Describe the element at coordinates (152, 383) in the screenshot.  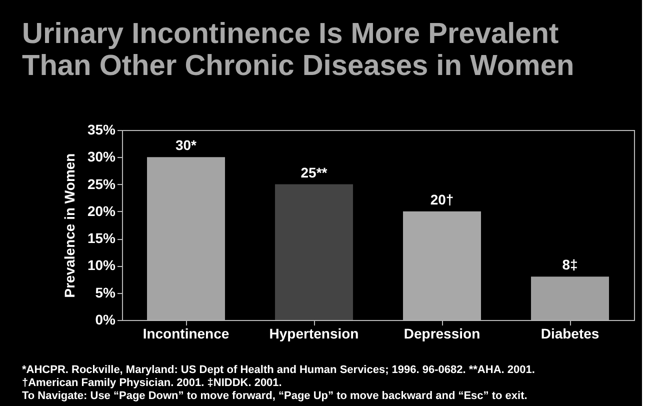
I see `text: †American Family Physician. 2001. ‡NIDDK. 2001.` at that location.